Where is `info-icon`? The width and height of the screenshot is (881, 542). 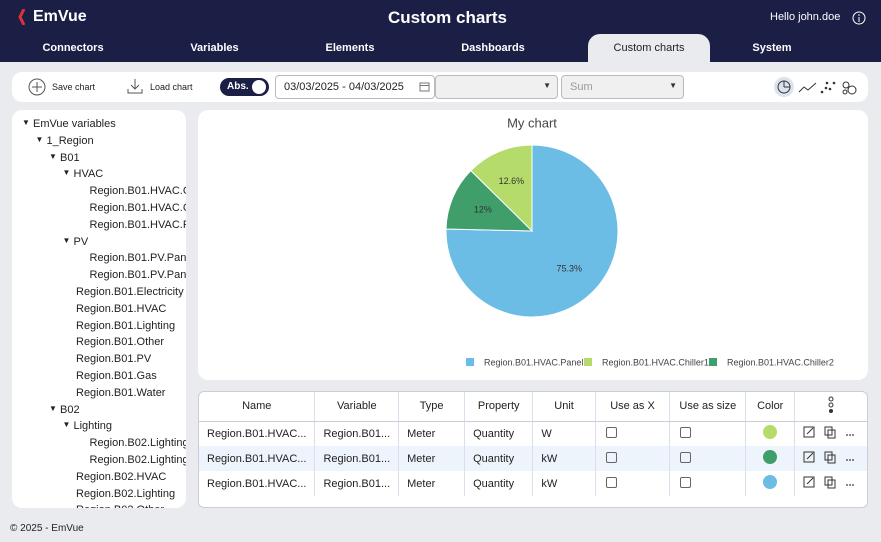 info-icon is located at coordinates (859, 18).